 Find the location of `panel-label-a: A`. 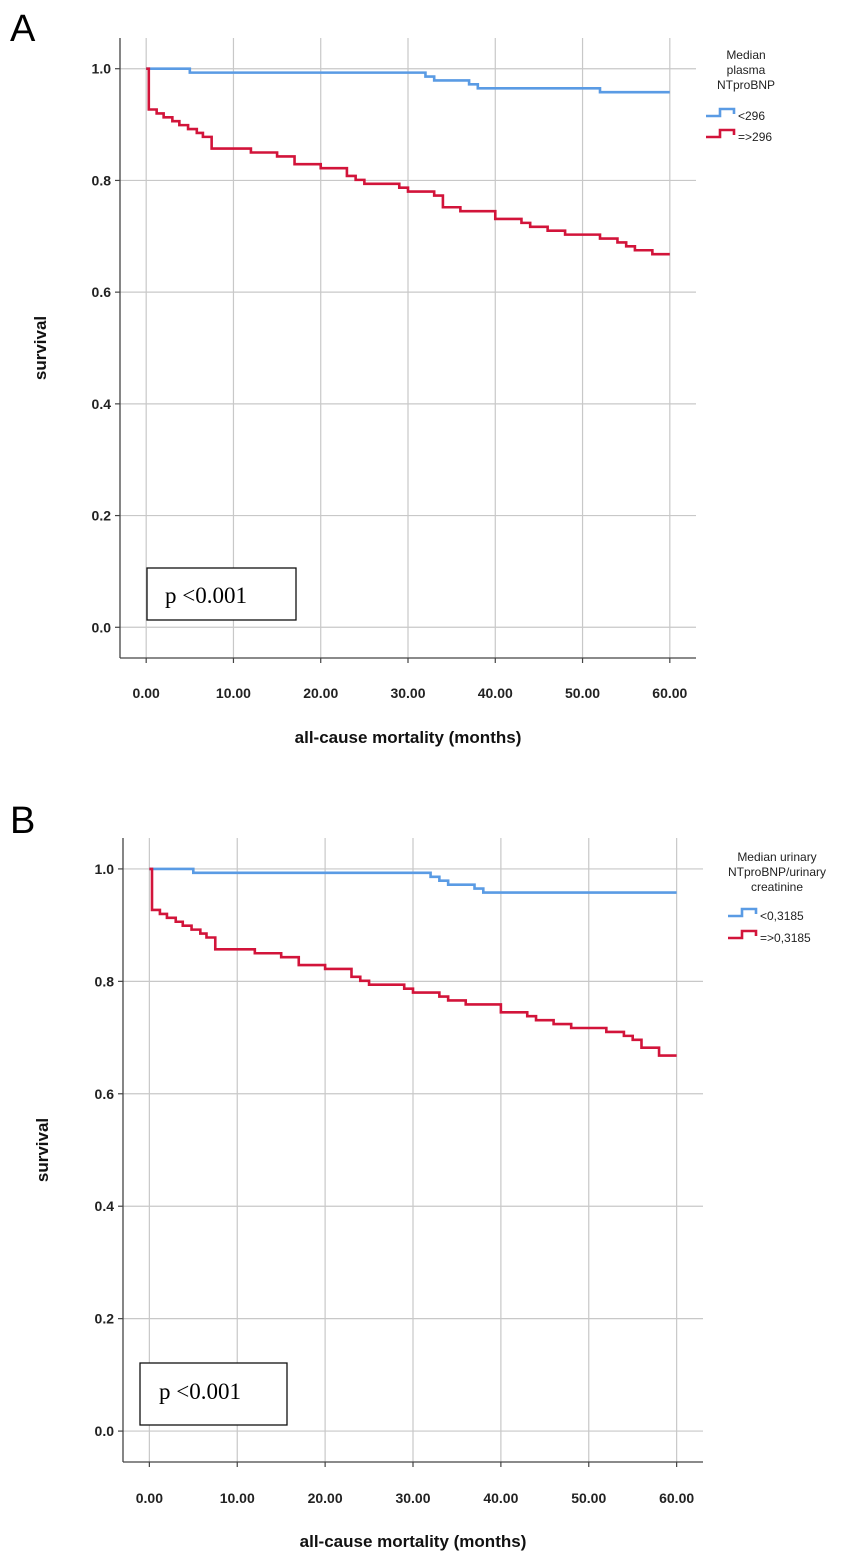

panel-label-a: A is located at coordinates (23, 29).